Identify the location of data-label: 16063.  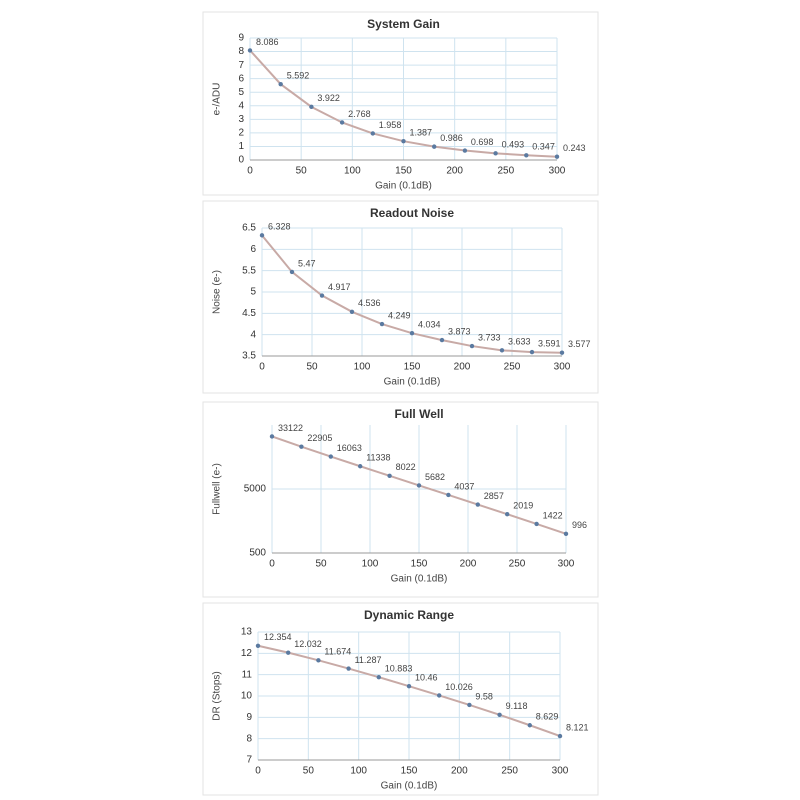
(349, 448).